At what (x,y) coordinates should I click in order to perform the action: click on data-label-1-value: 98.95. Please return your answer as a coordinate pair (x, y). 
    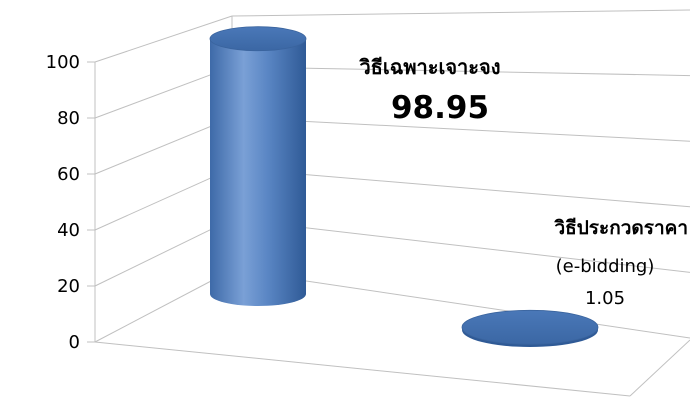
    Looking at the image, I should click on (440, 108).